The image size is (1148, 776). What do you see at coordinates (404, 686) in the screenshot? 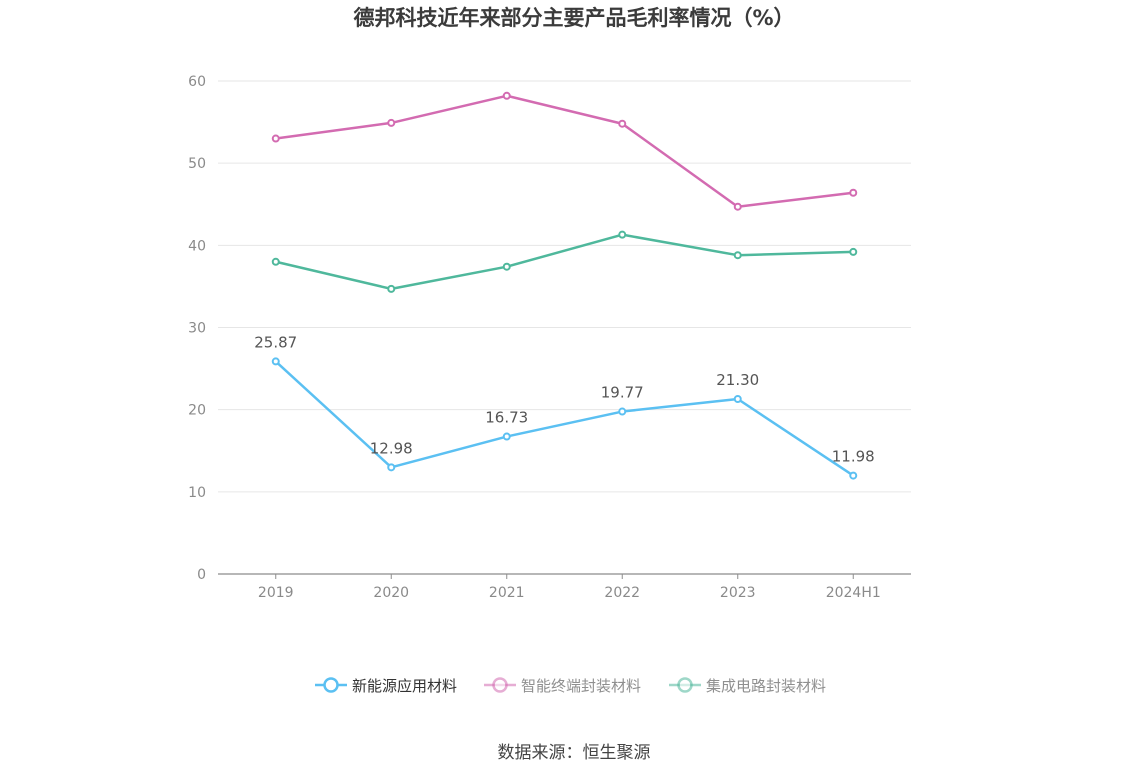
I see `legend-label: 新能源应用材料` at bounding box center [404, 686].